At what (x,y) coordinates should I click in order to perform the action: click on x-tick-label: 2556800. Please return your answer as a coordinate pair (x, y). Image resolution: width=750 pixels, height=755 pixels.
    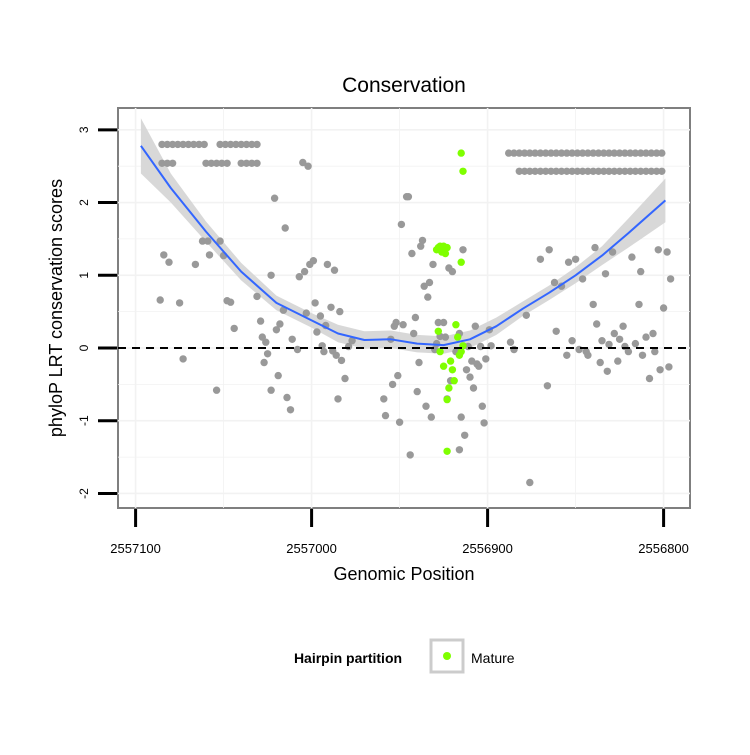
    Looking at the image, I should click on (663, 548).